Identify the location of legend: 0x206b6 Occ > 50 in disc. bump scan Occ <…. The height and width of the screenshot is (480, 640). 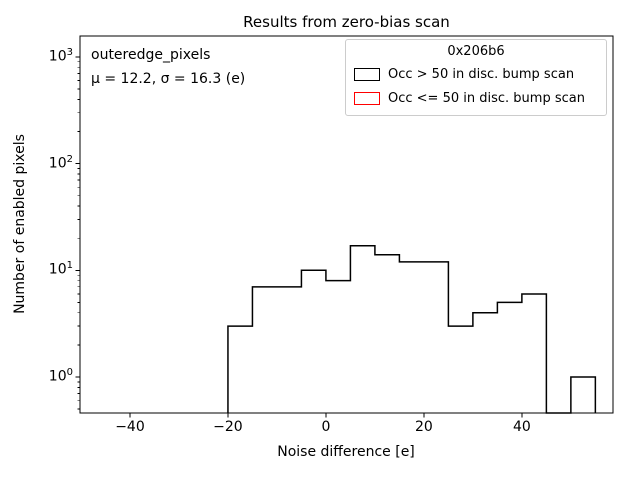
(476, 77).